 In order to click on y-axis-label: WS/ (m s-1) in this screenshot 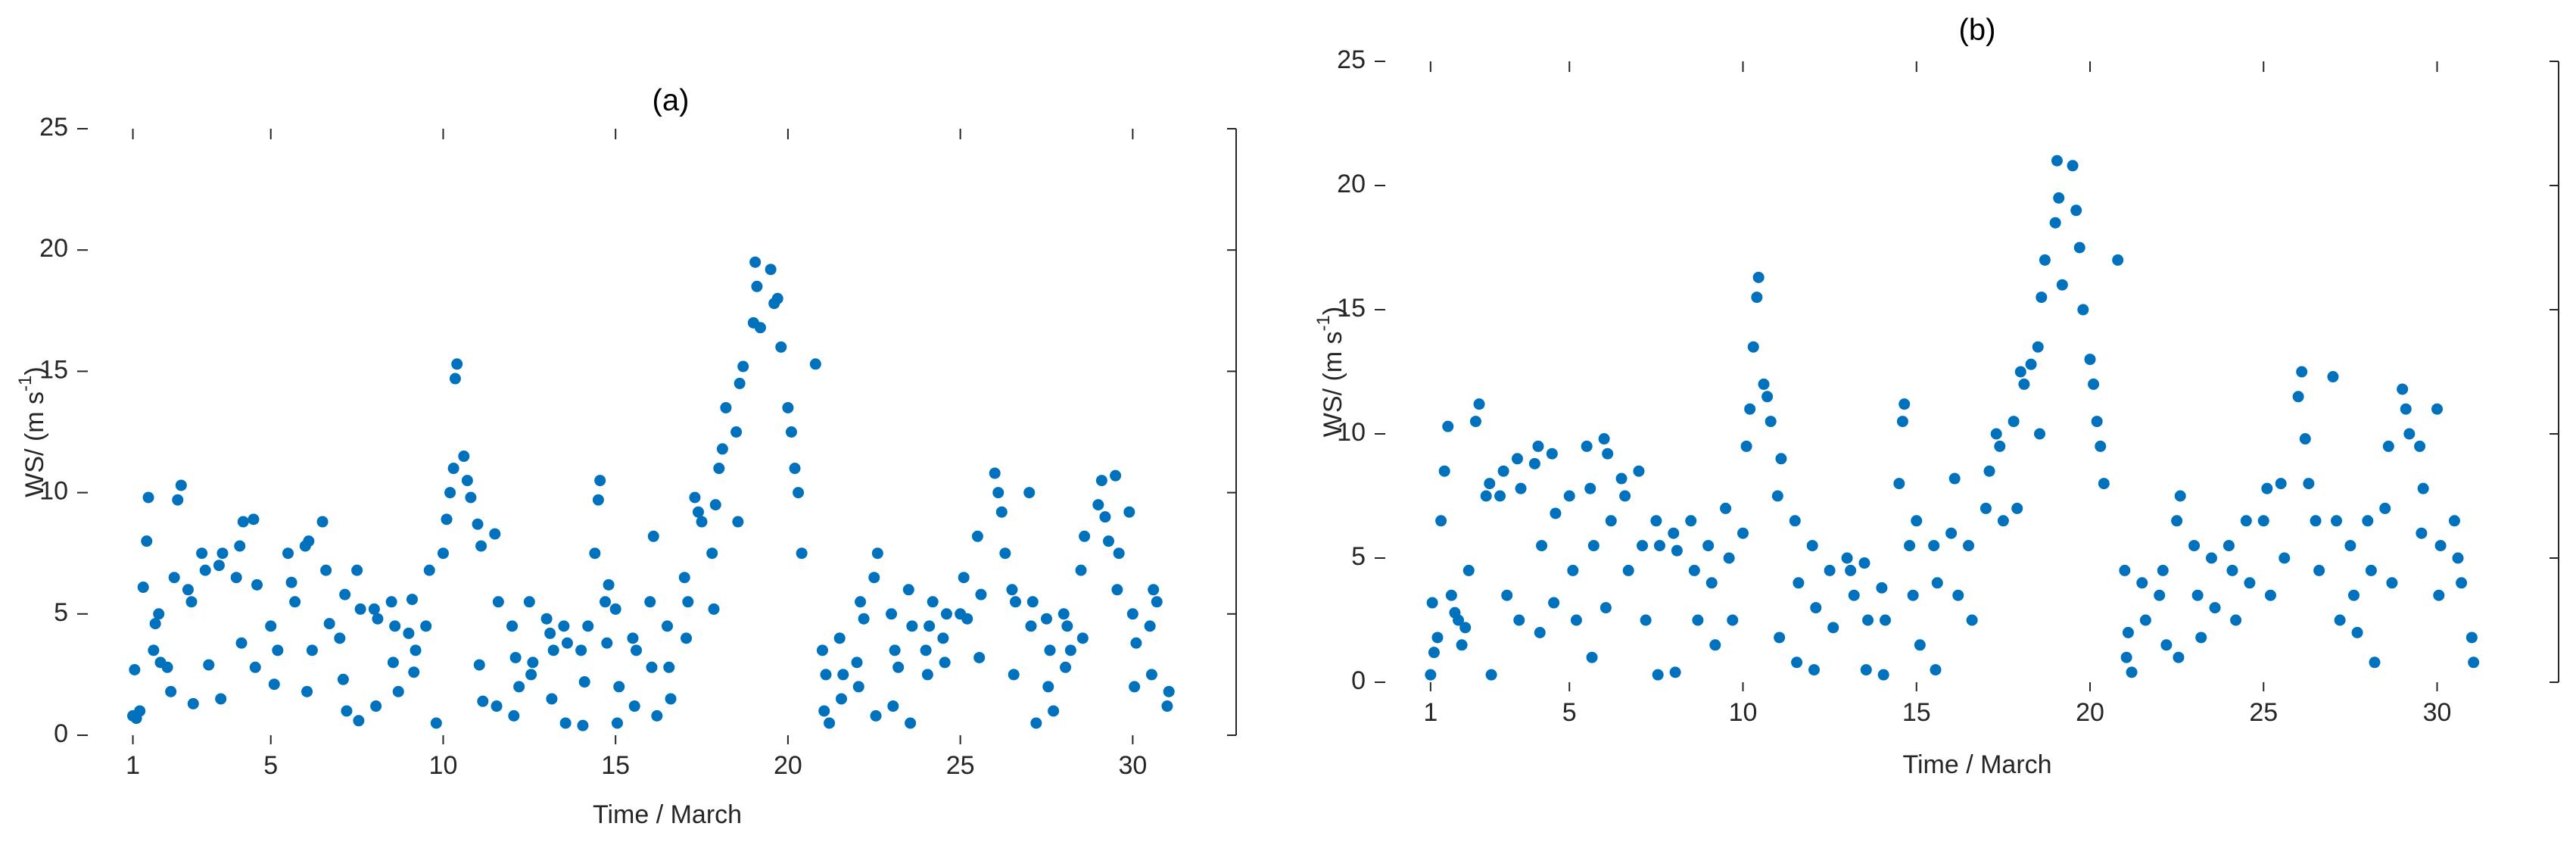, I will do `click(1330, 372)`.